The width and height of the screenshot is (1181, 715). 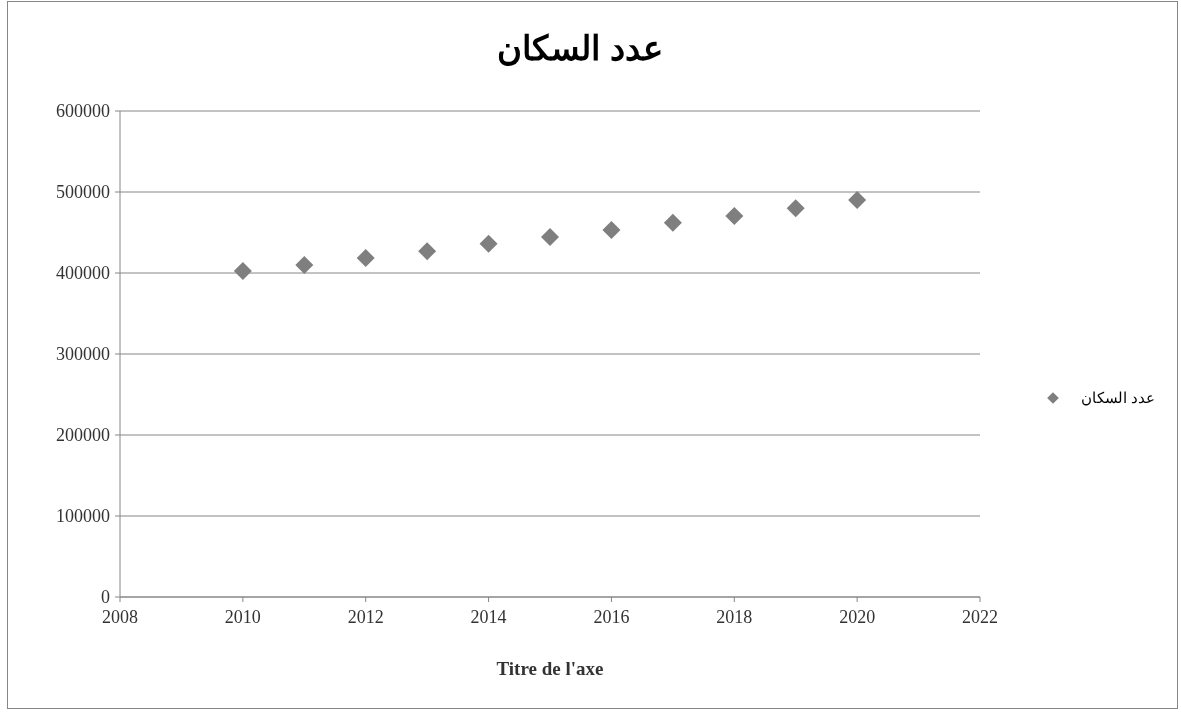 I want to click on chart-title: عدد السكان, so click(x=580, y=48).